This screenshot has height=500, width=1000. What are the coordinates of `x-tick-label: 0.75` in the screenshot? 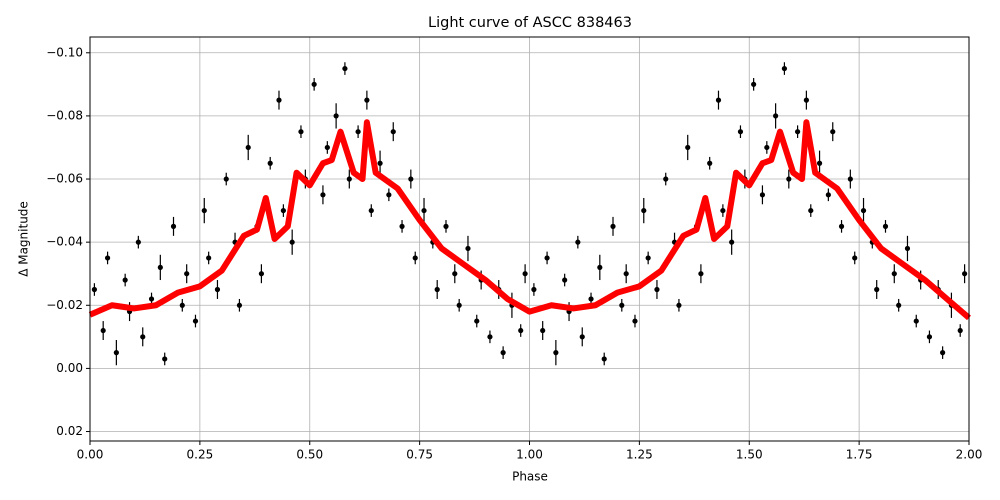 It's located at (419, 455).